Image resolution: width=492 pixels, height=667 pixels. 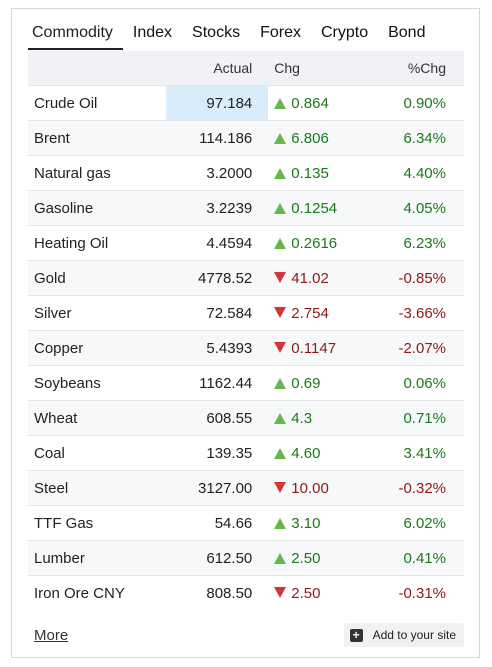 What do you see at coordinates (97, 278) in the screenshot?
I see `commodity-name: Gold` at bounding box center [97, 278].